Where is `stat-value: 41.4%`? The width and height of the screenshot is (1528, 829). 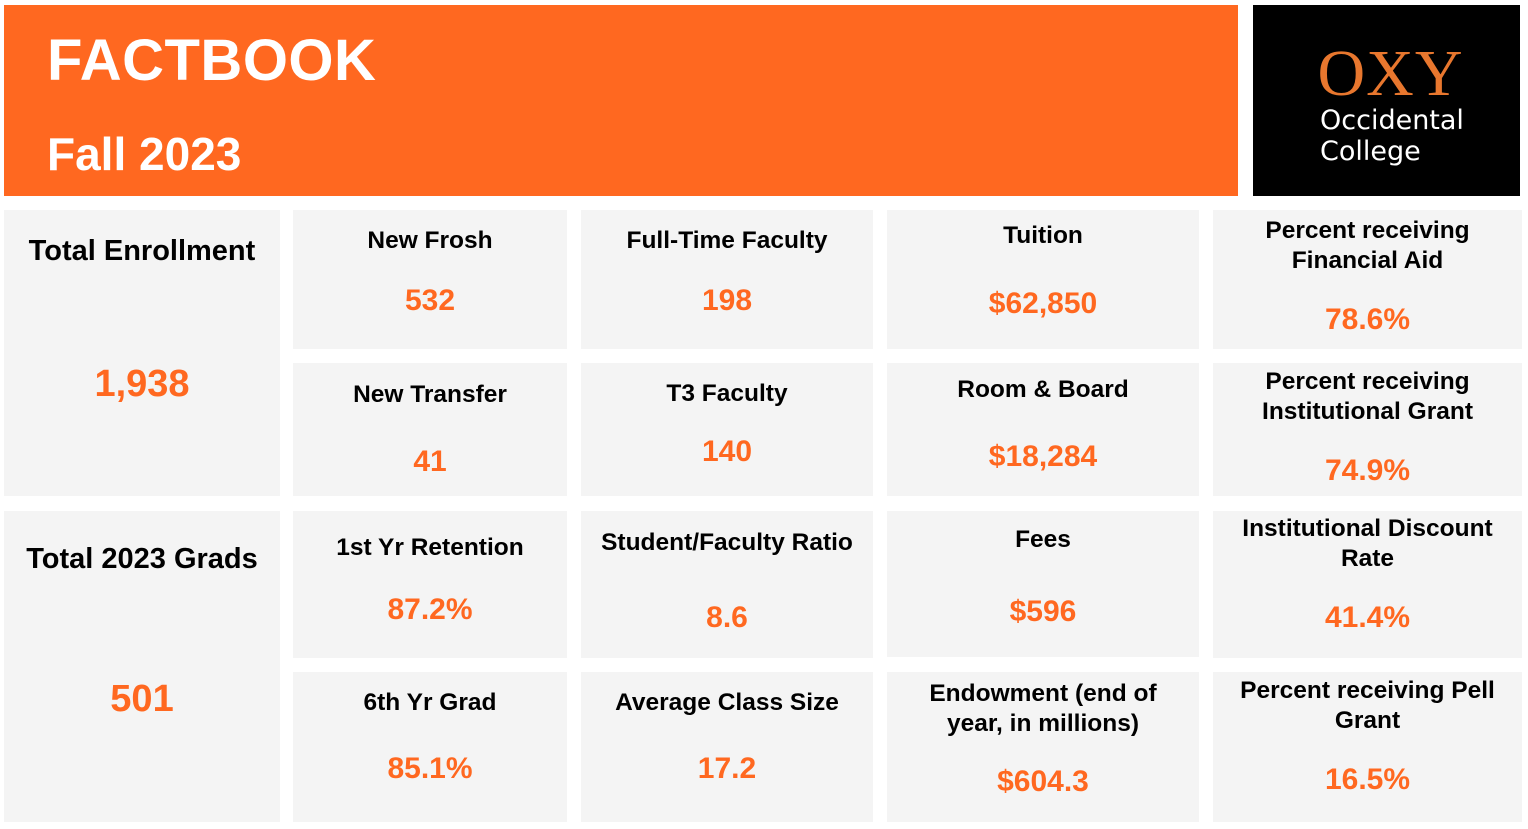
stat-value: 41.4% is located at coordinates (1367, 617).